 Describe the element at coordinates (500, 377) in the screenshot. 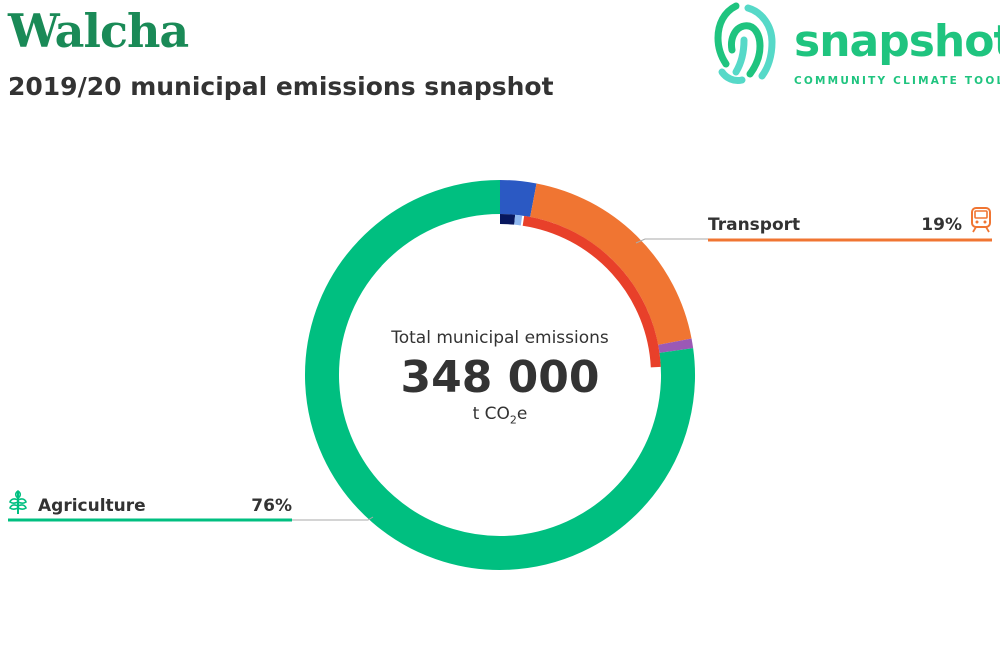

I see `total-emissions-value: 348 000` at that location.